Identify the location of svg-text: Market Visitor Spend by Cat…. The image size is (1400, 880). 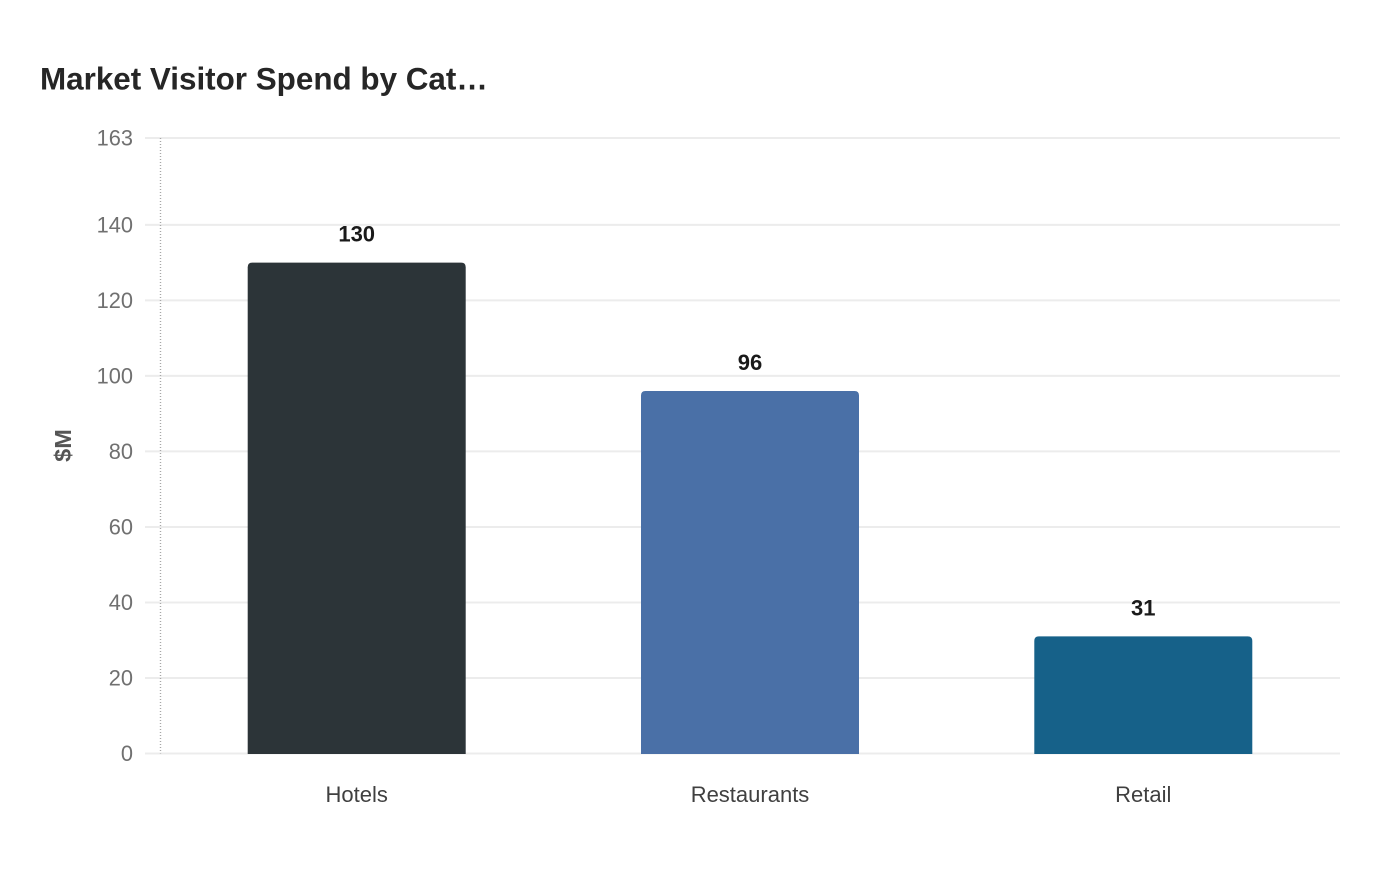
(264, 79).